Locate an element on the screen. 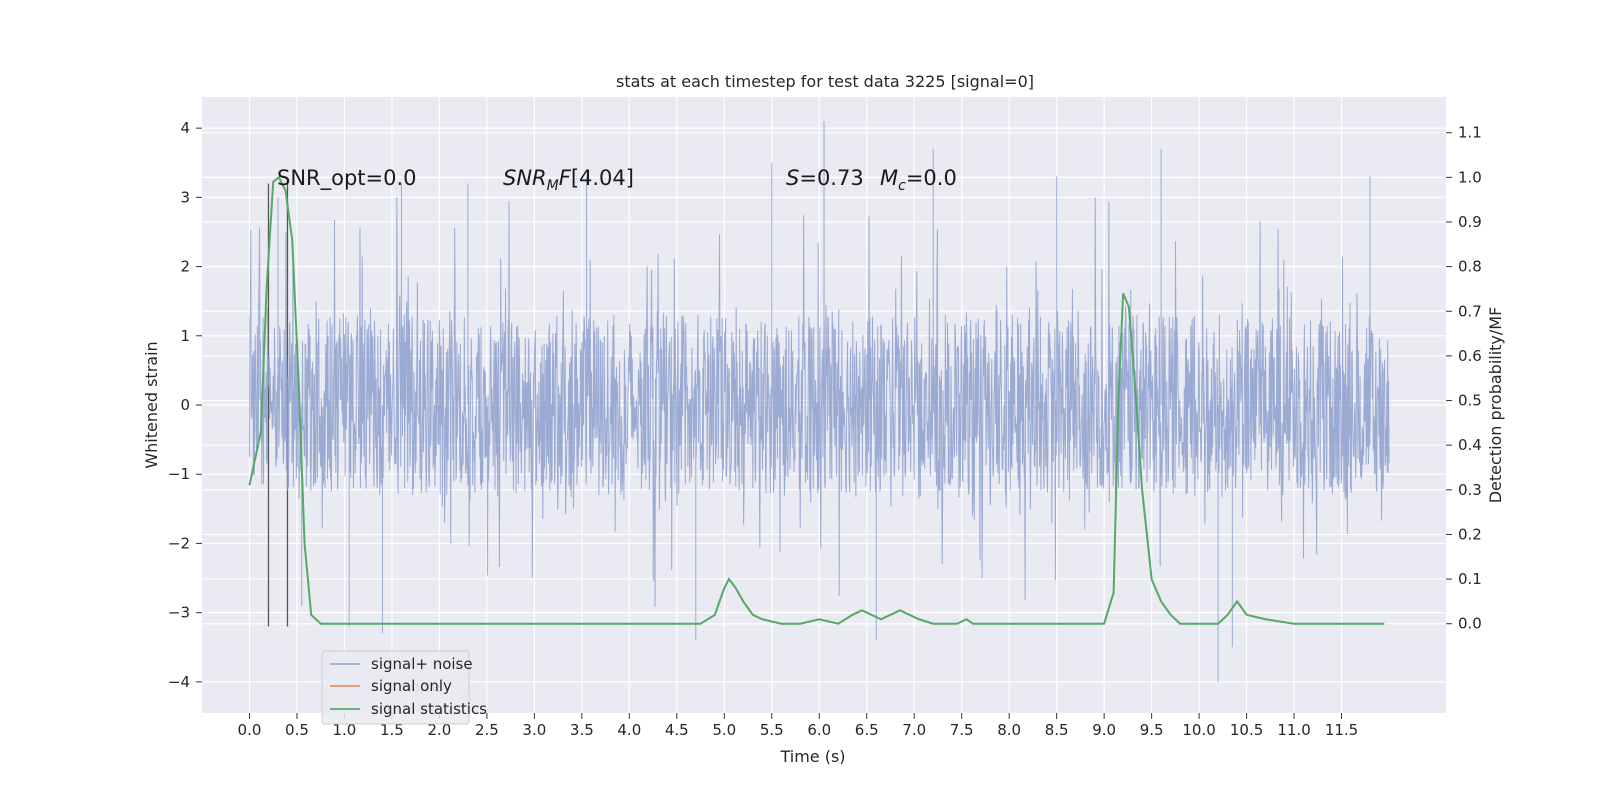 The height and width of the screenshot is (804, 1600). right-y-tick-label: 0.9 is located at coordinates (1470, 222).